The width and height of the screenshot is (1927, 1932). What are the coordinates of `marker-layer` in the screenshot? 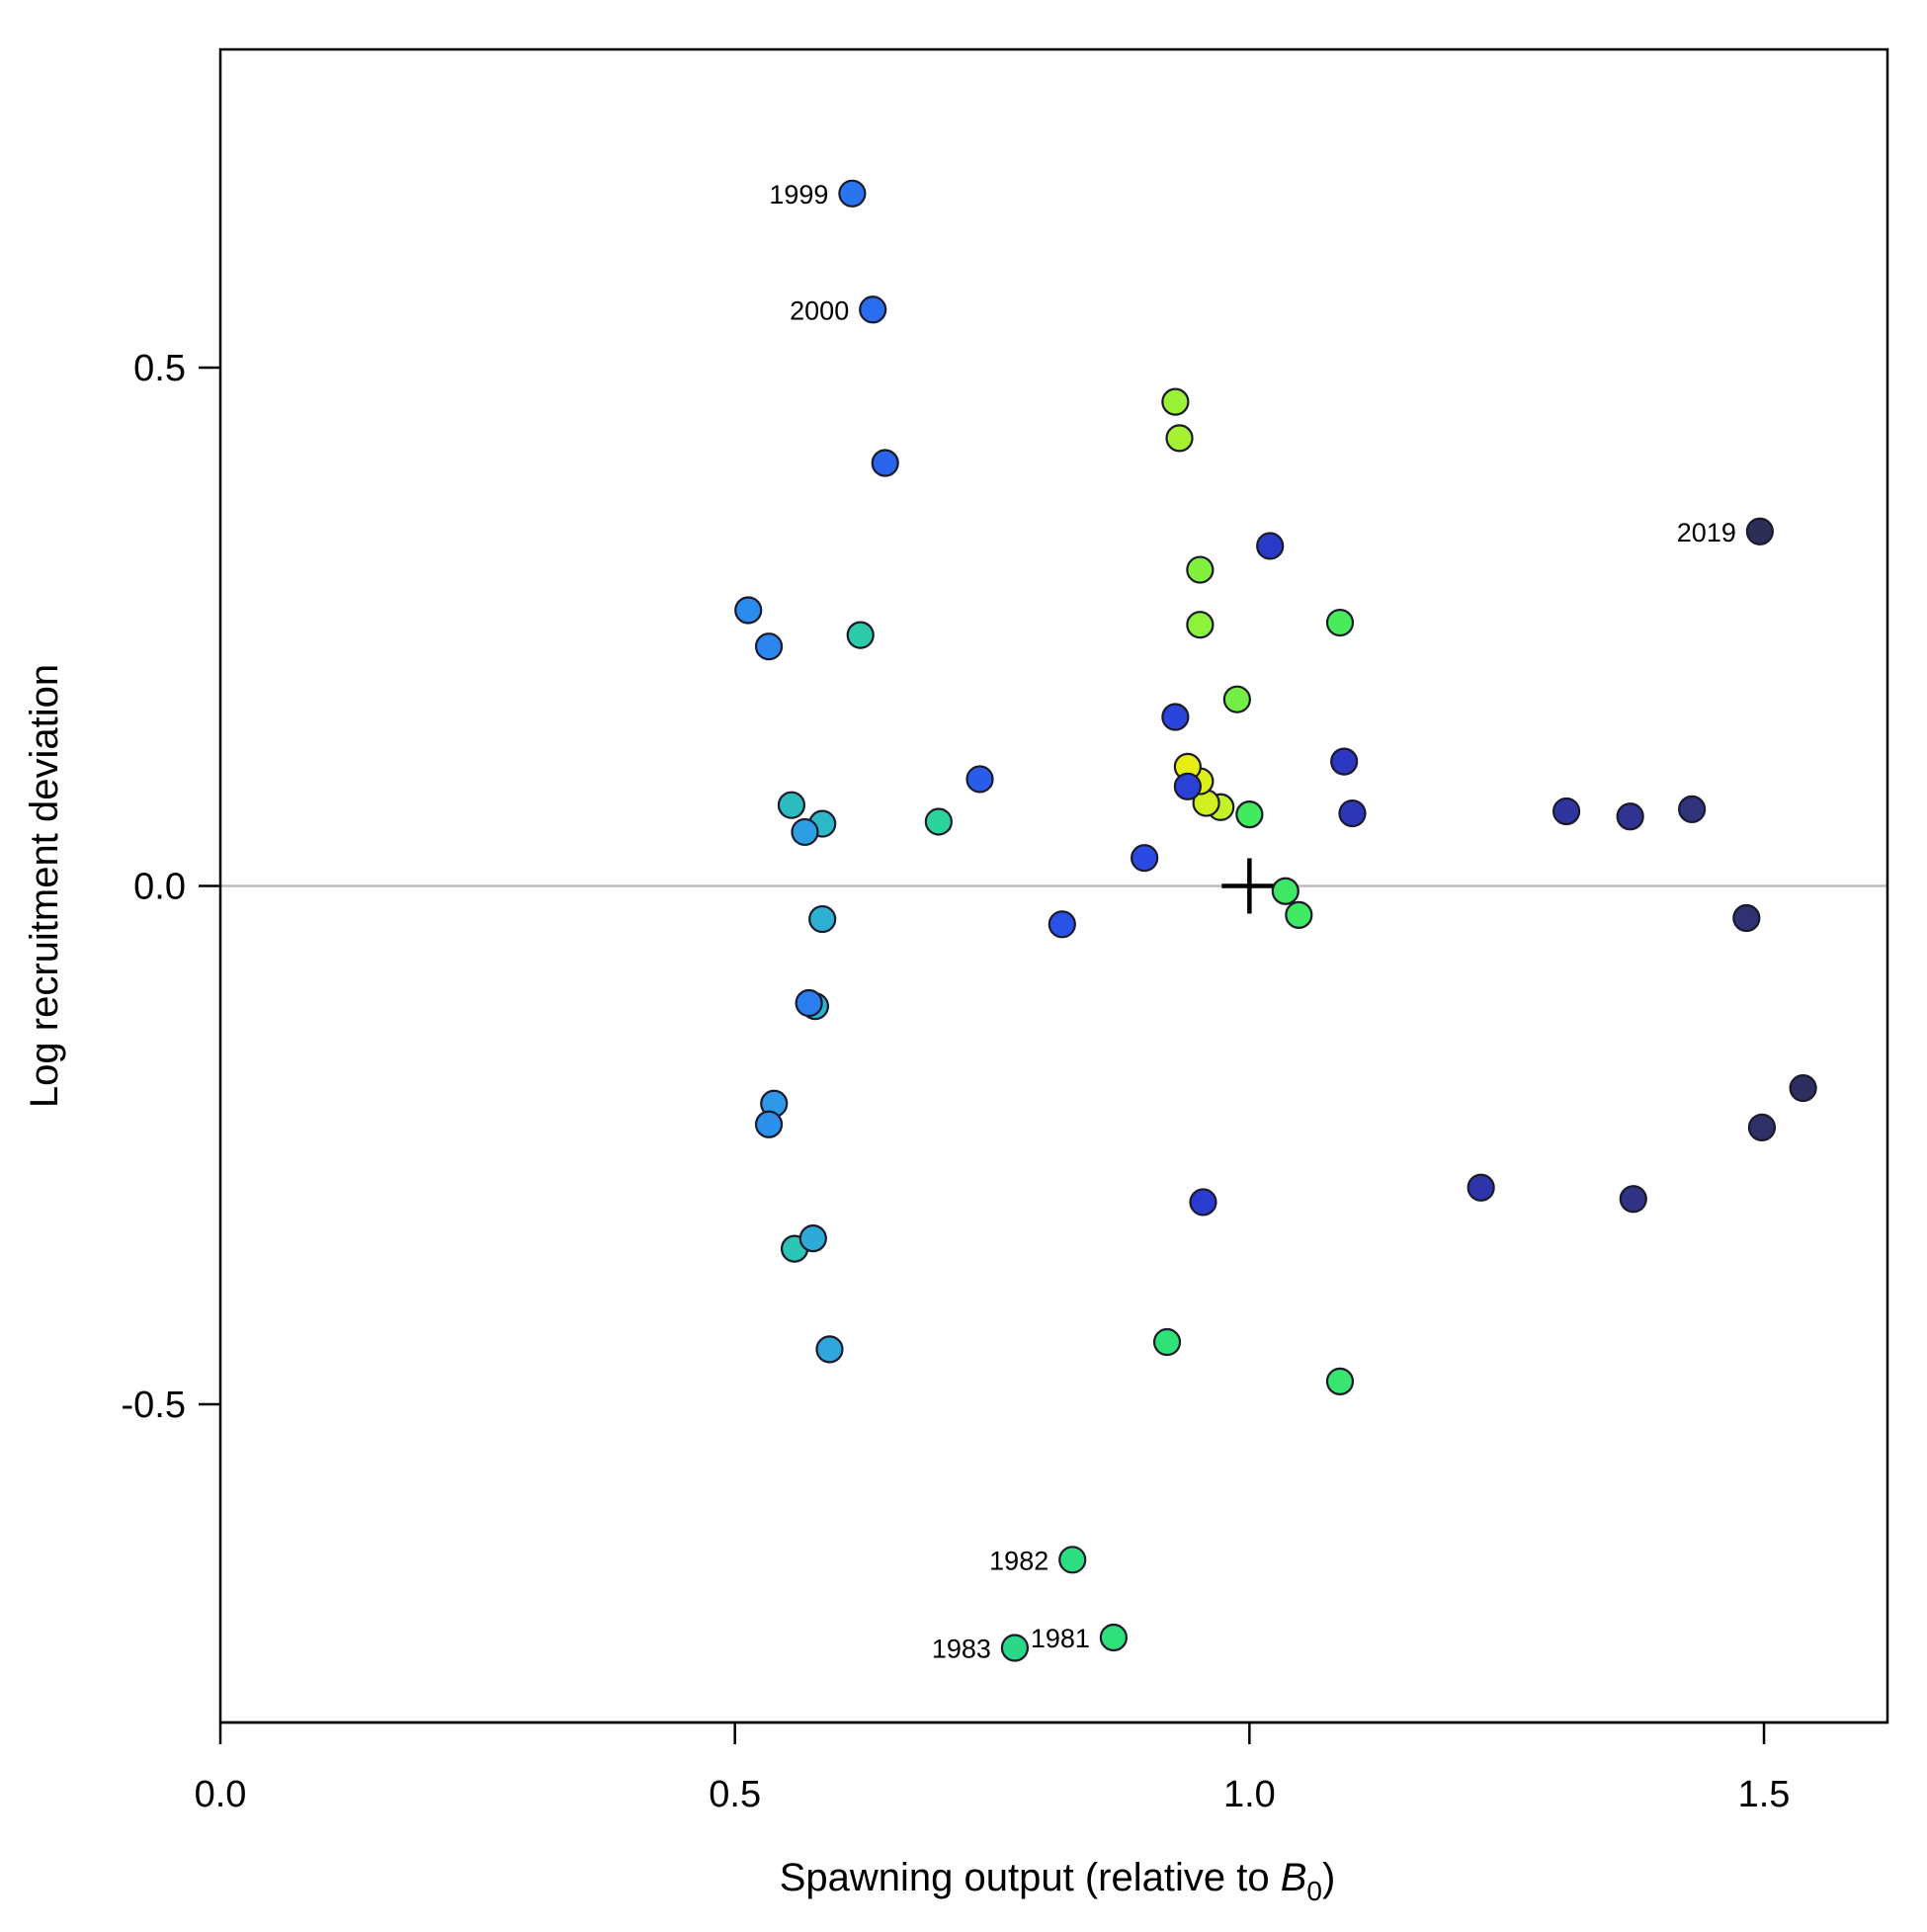 It's located at (1250, 886).